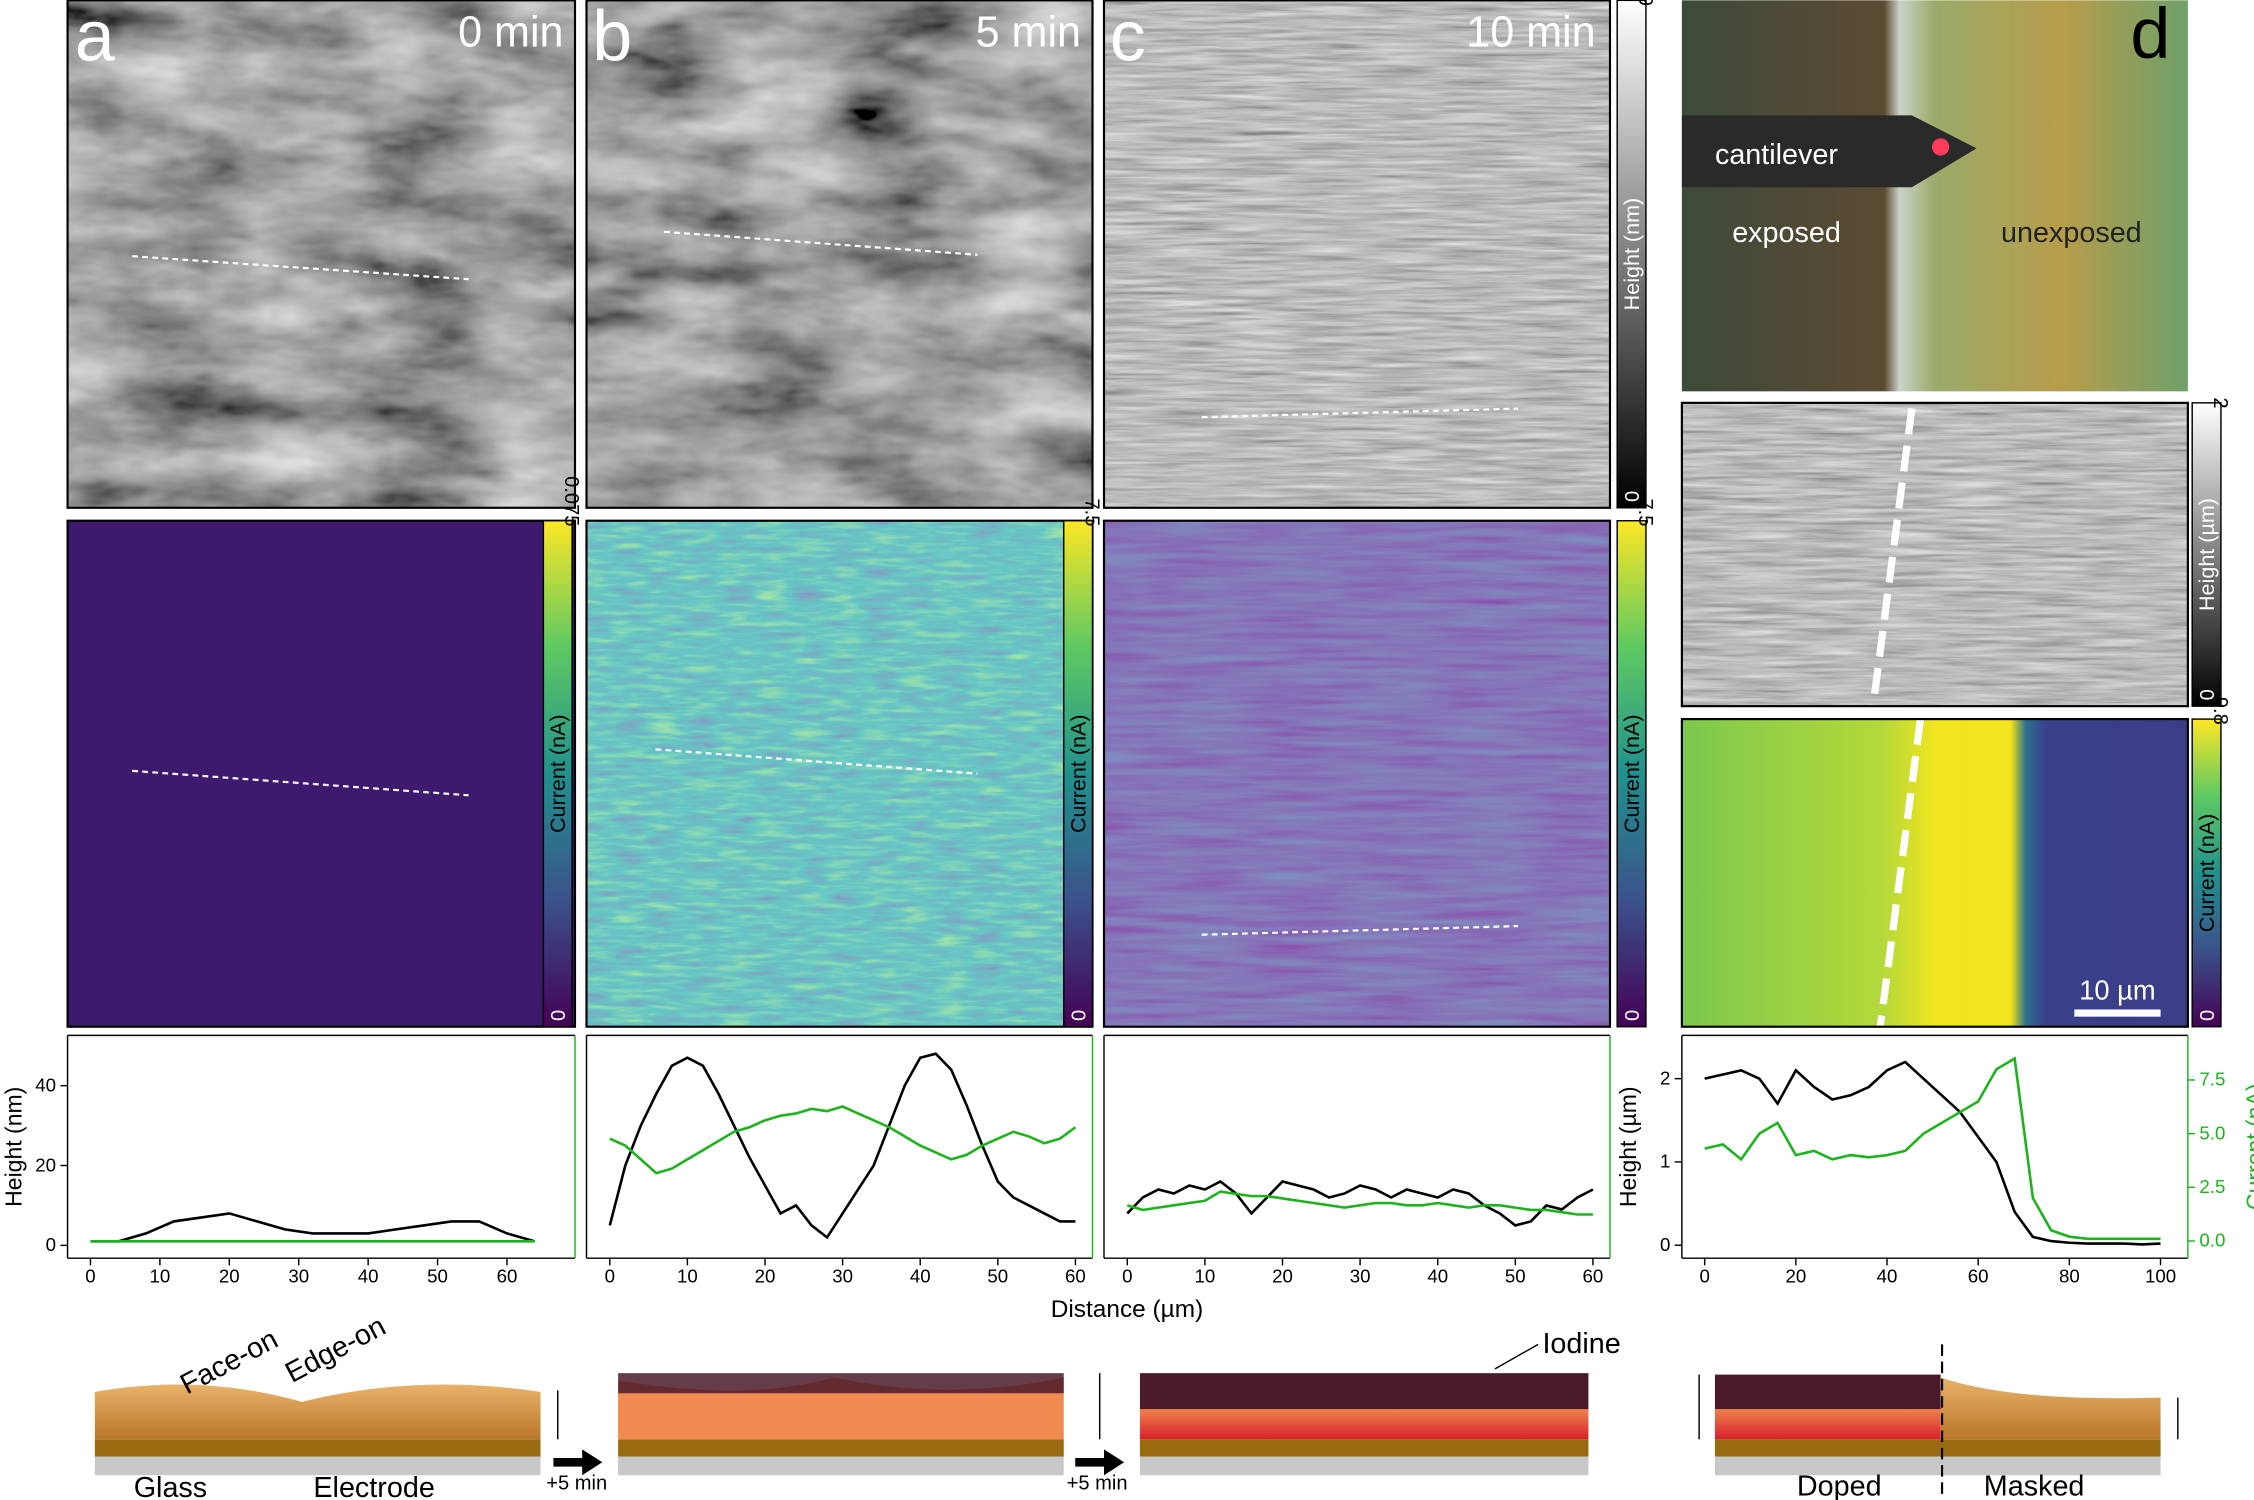 Image resolution: width=2254 pixels, height=1500 pixels. What do you see at coordinates (2034, 1485) in the screenshot?
I see `schematic-label: Masked` at bounding box center [2034, 1485].